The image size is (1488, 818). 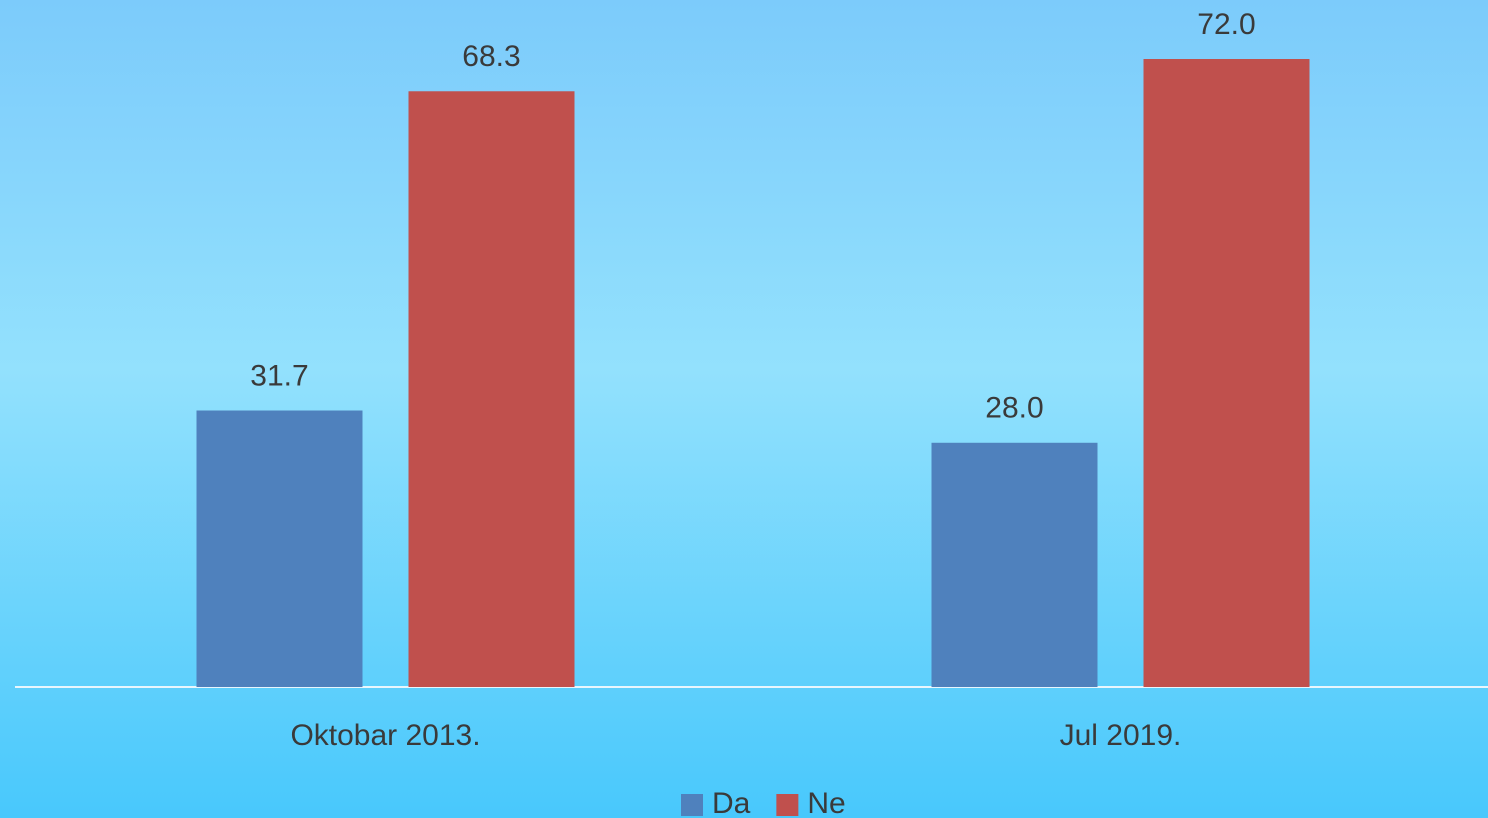 I want to click on x-tick-label: Jul 2019., so click(x=1121, y=735).